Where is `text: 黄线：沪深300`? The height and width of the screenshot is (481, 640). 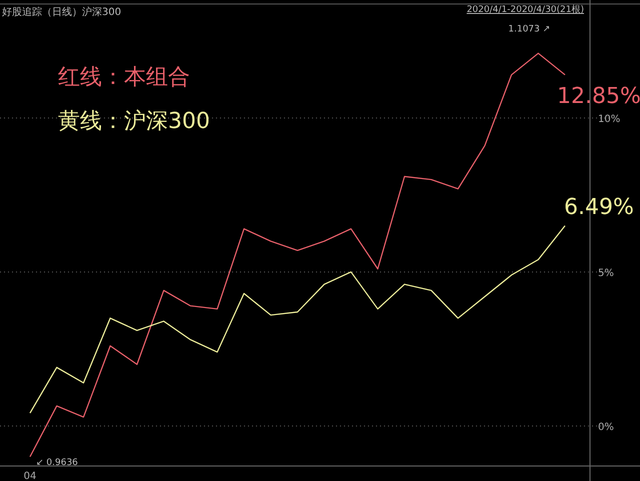 text: 黄线：沪深300 is located at coordinates (134, 121).